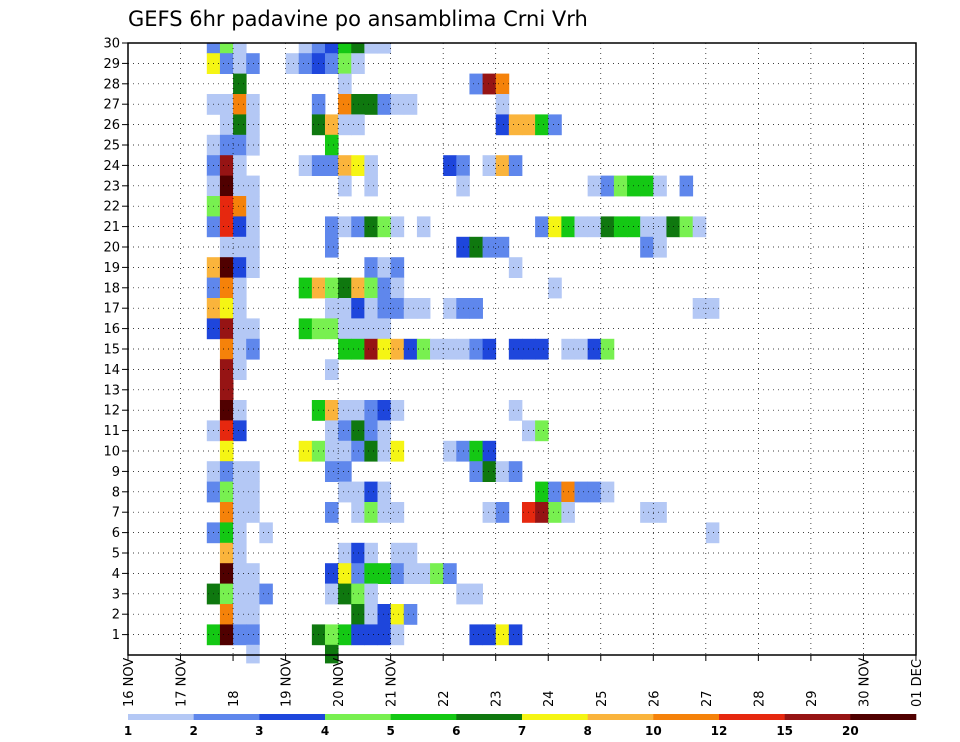  What do you see at coordinates (759, 698) in the screenshot?
I see `x-tick-label: 28` at bounding box center [759, 698].